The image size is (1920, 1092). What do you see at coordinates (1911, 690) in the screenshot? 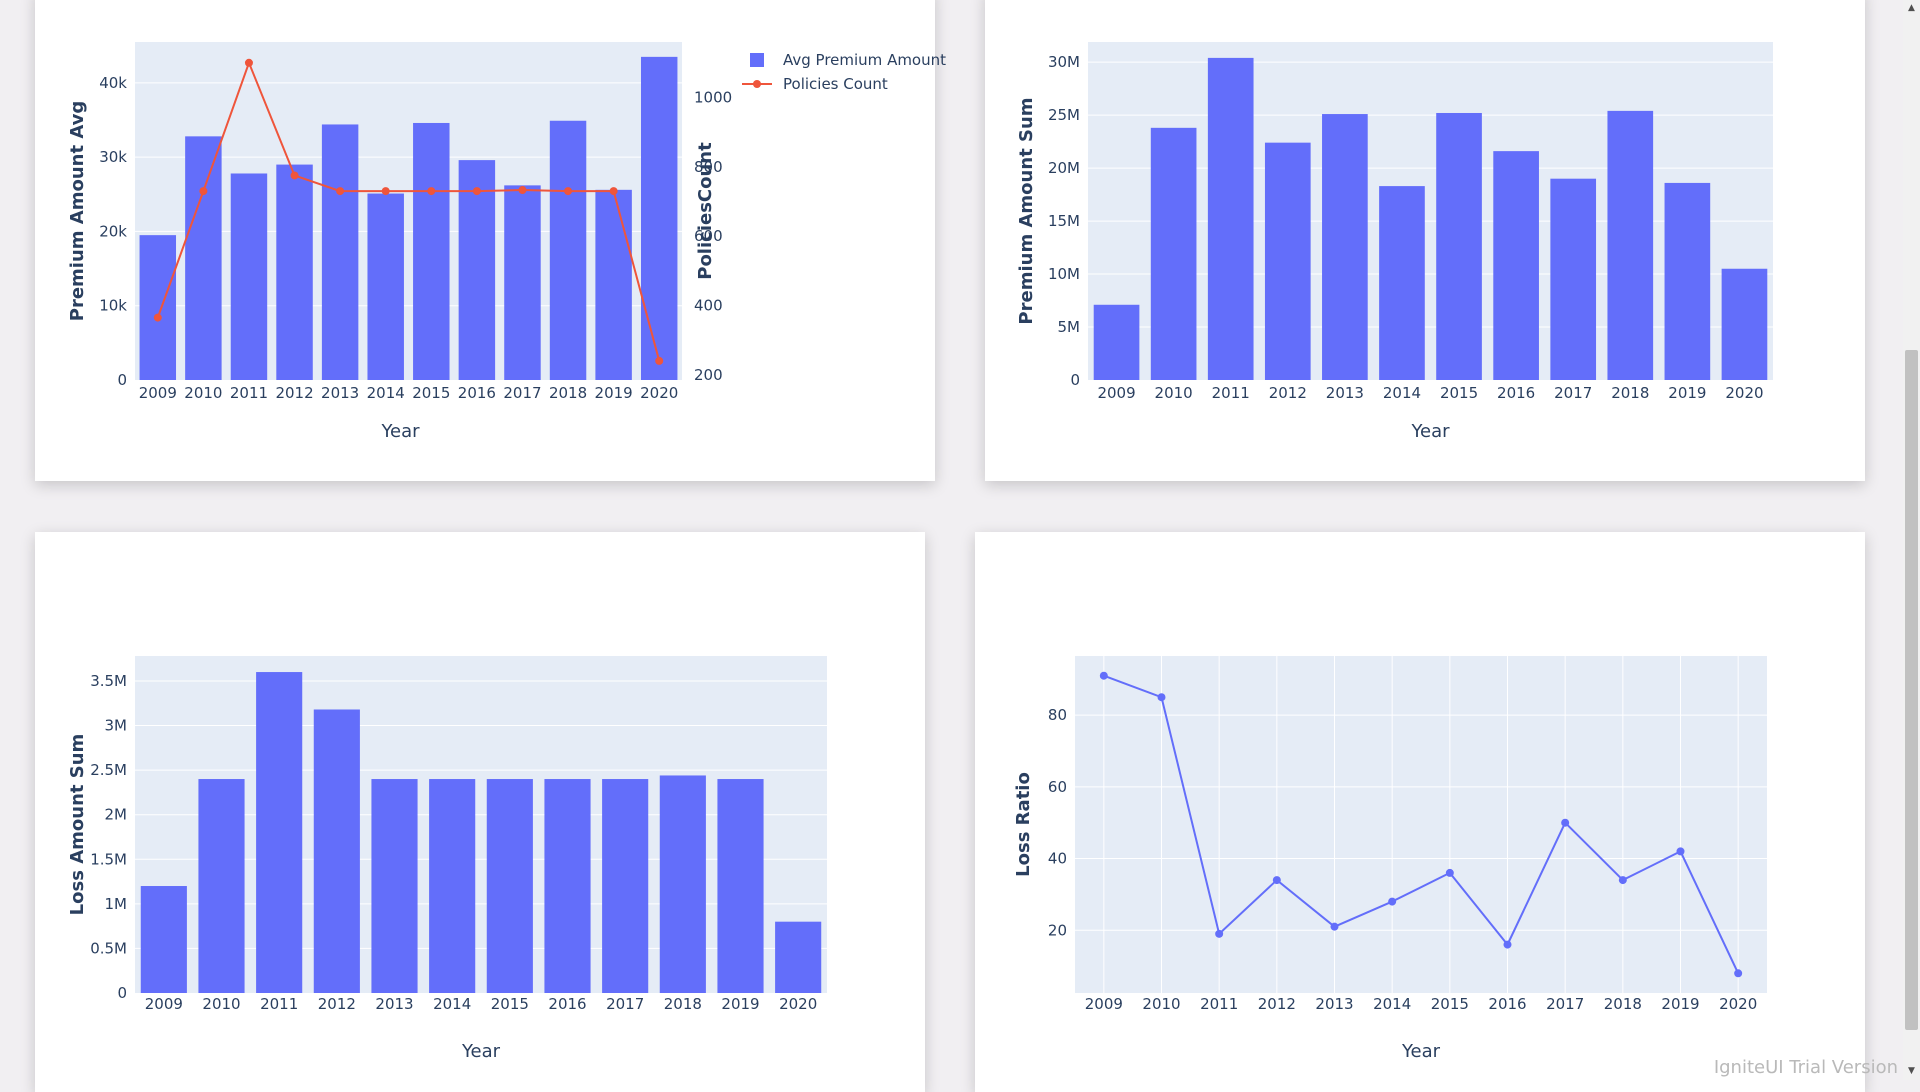
I see `scrollbar-thumb` at bounding box center [1911, 690].